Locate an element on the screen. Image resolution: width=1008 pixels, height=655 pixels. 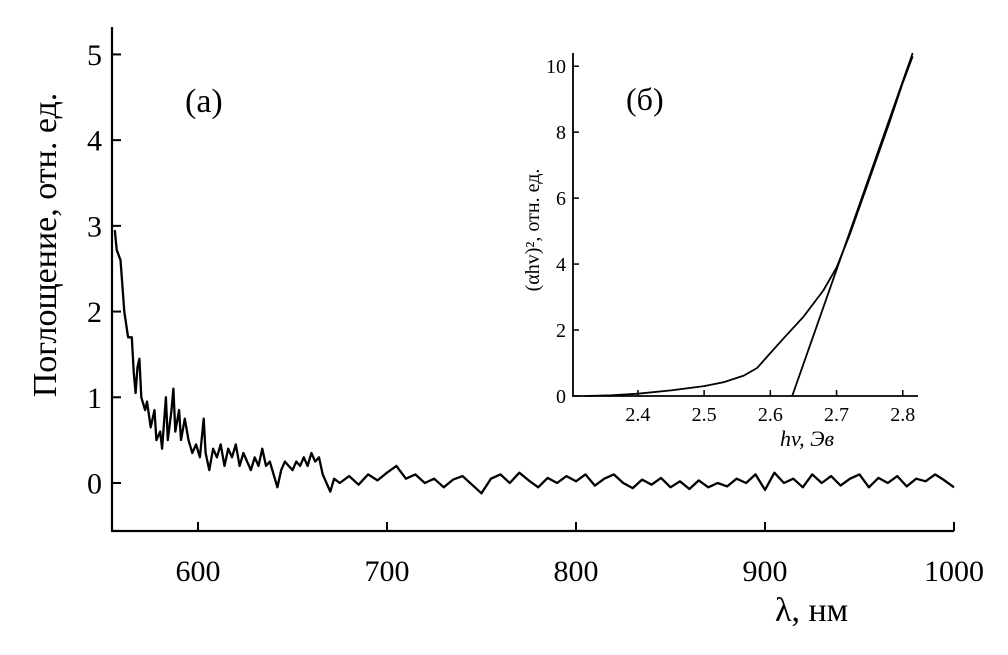
main-y-label: Поглощение, отн. ед. is located at coordinates (45, 245).